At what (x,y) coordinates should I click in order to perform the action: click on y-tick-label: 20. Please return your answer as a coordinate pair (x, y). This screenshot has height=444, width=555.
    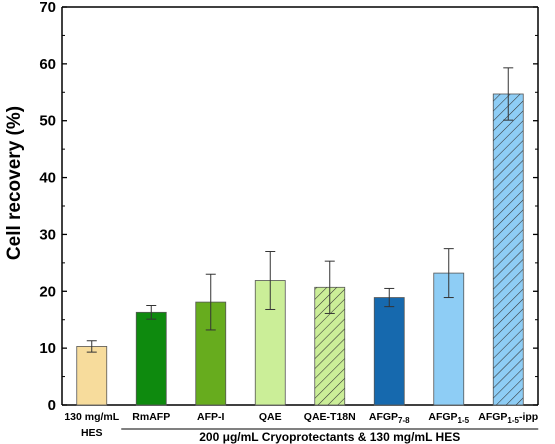
    Looking at the image, I should click on (47, 291).